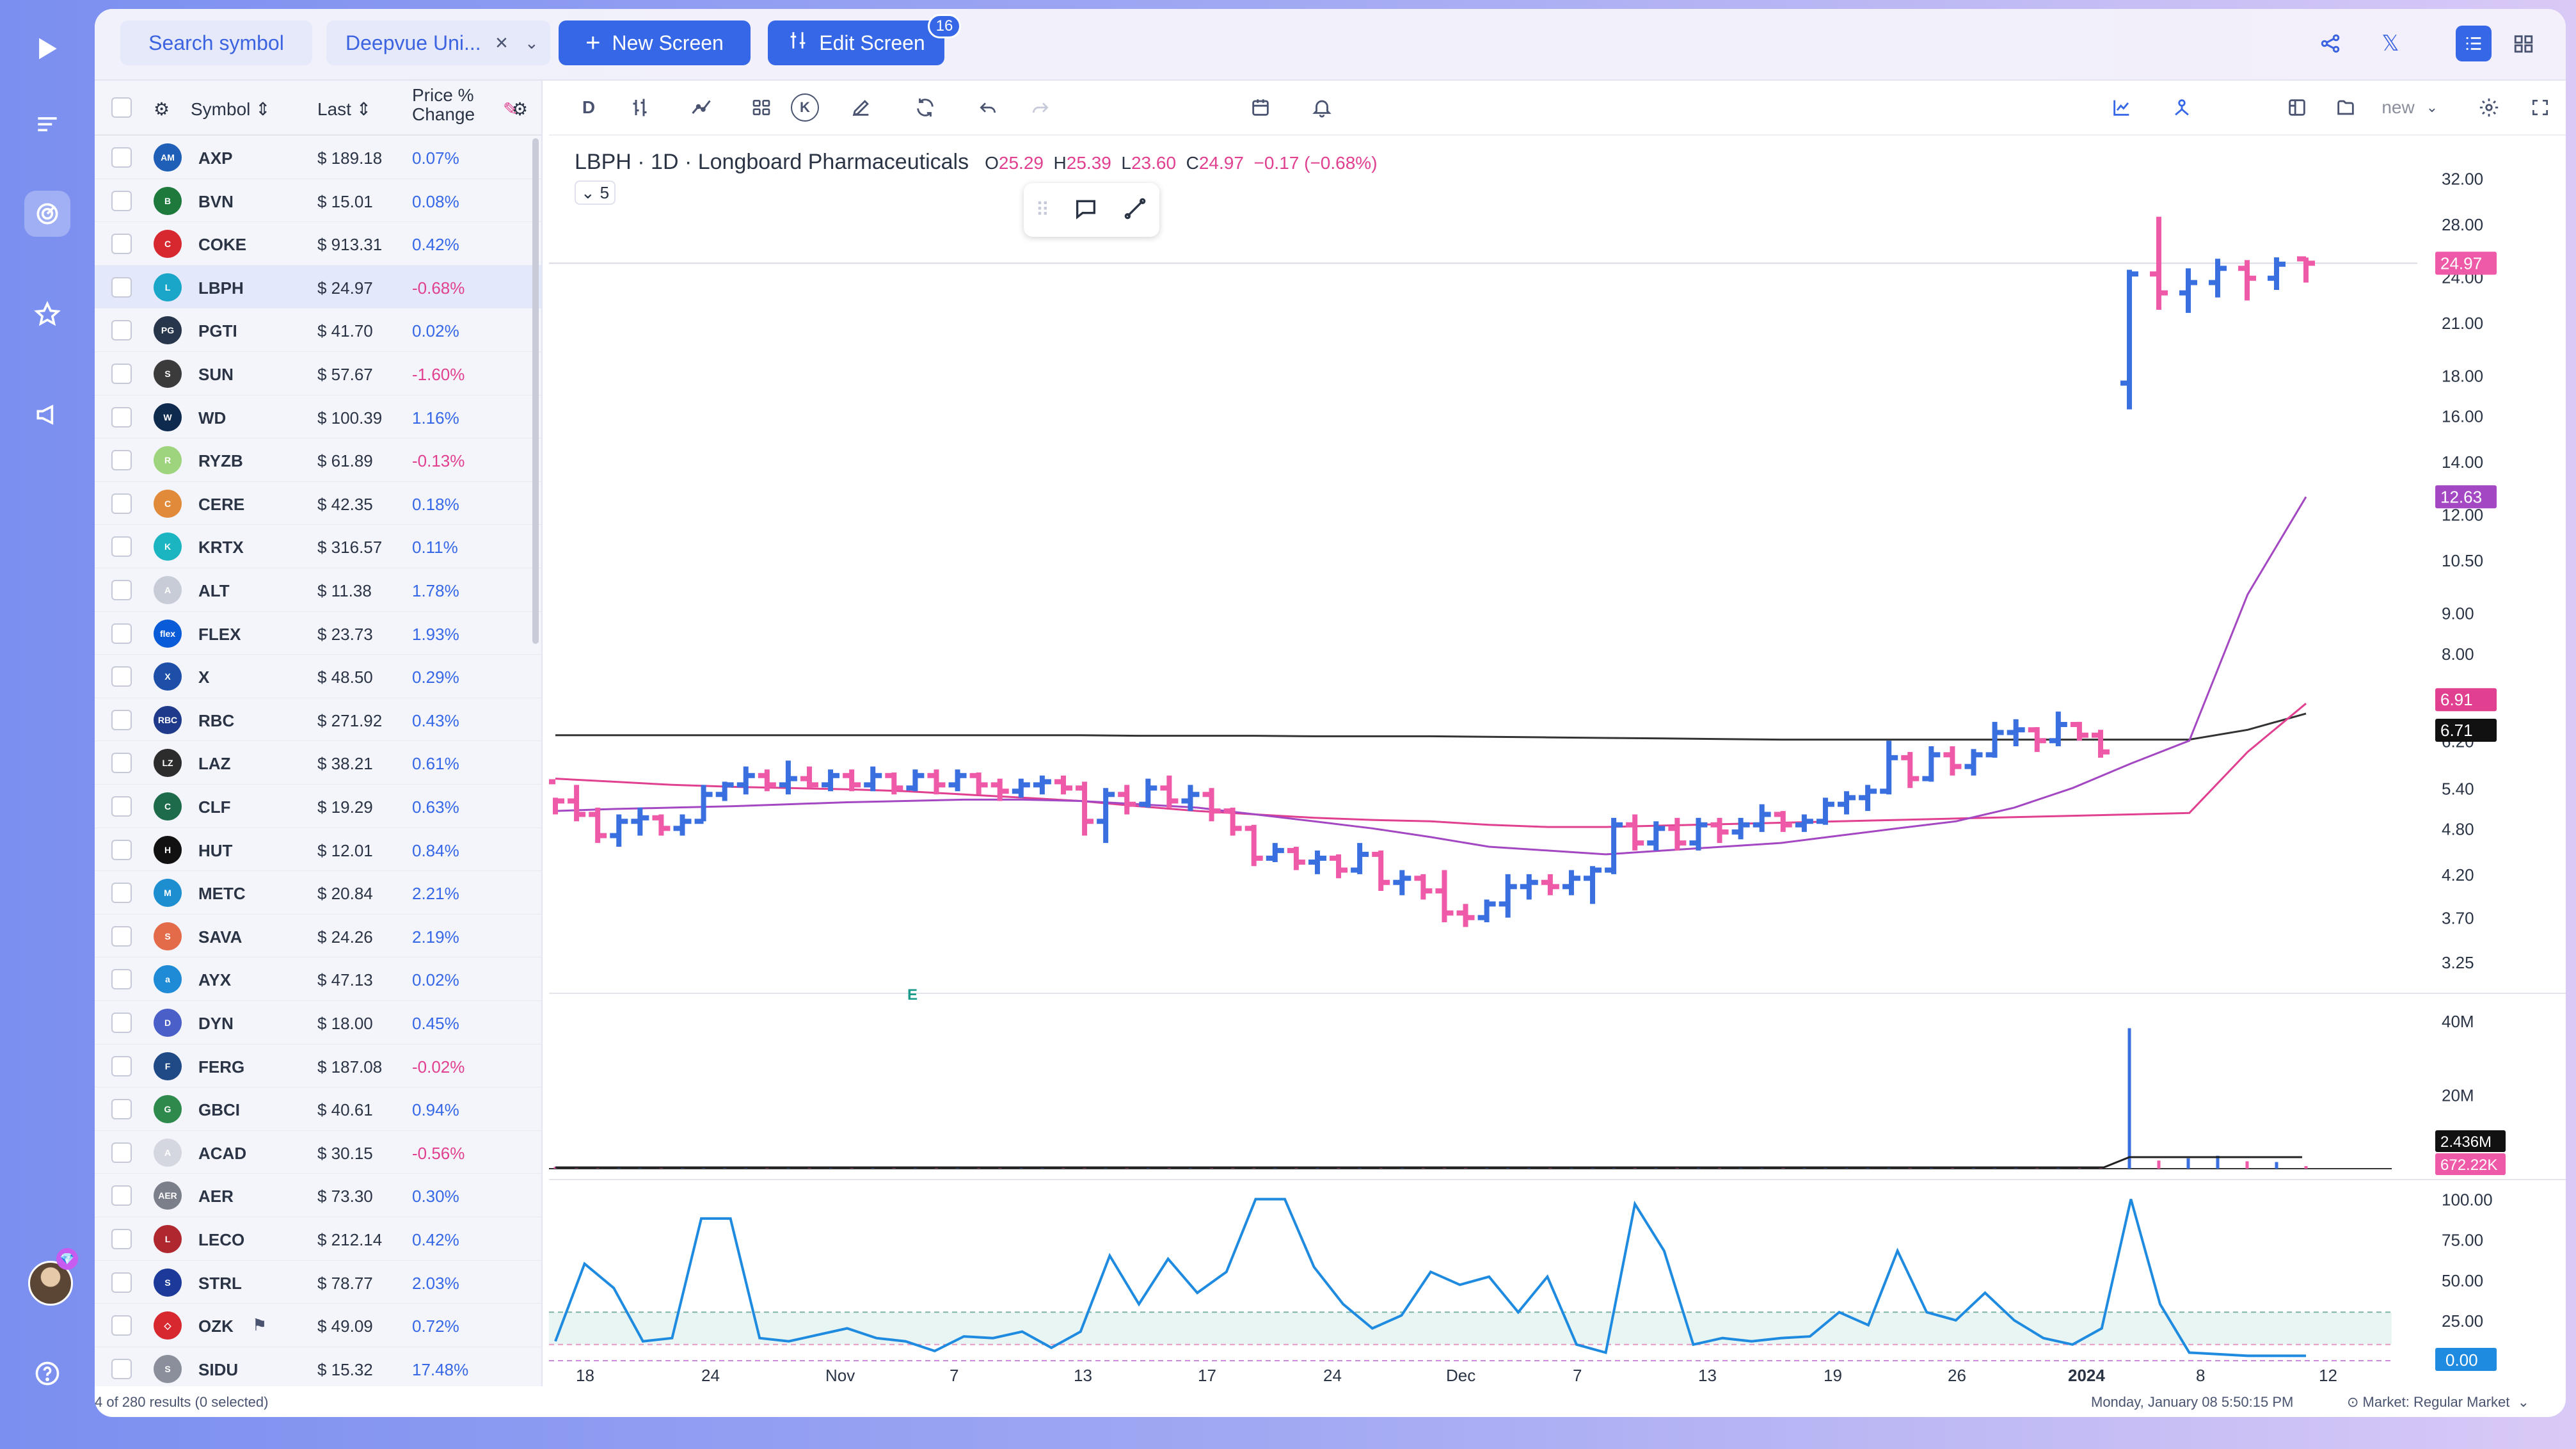 The height and width of the screenshot is (1449, 2576). Describe the element at coordinates (47, 1374) in the screenshot. I see `help-icon` at that location.